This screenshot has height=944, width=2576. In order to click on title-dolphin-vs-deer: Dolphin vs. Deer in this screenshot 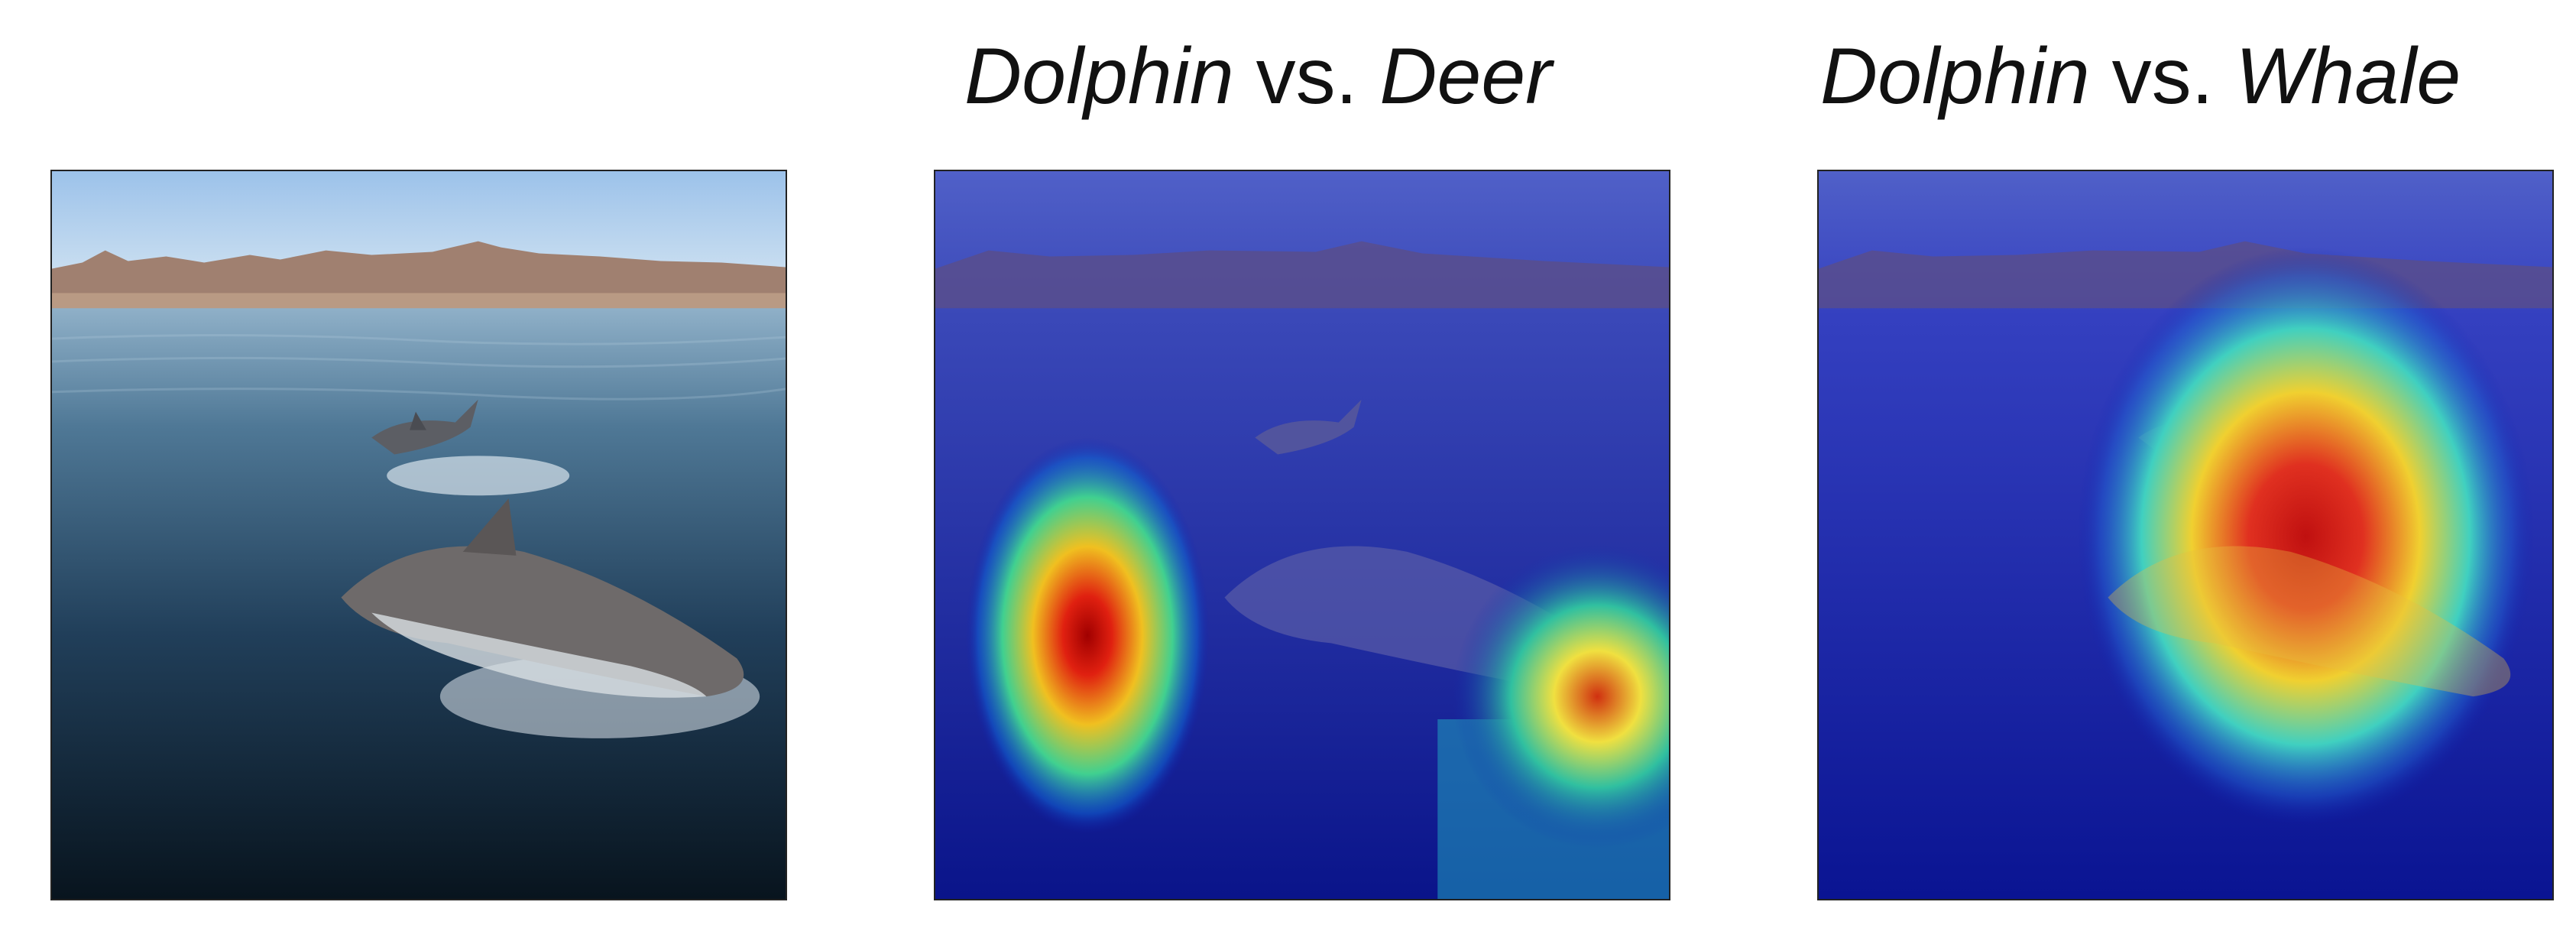, I will do `click(1277, 76)`.